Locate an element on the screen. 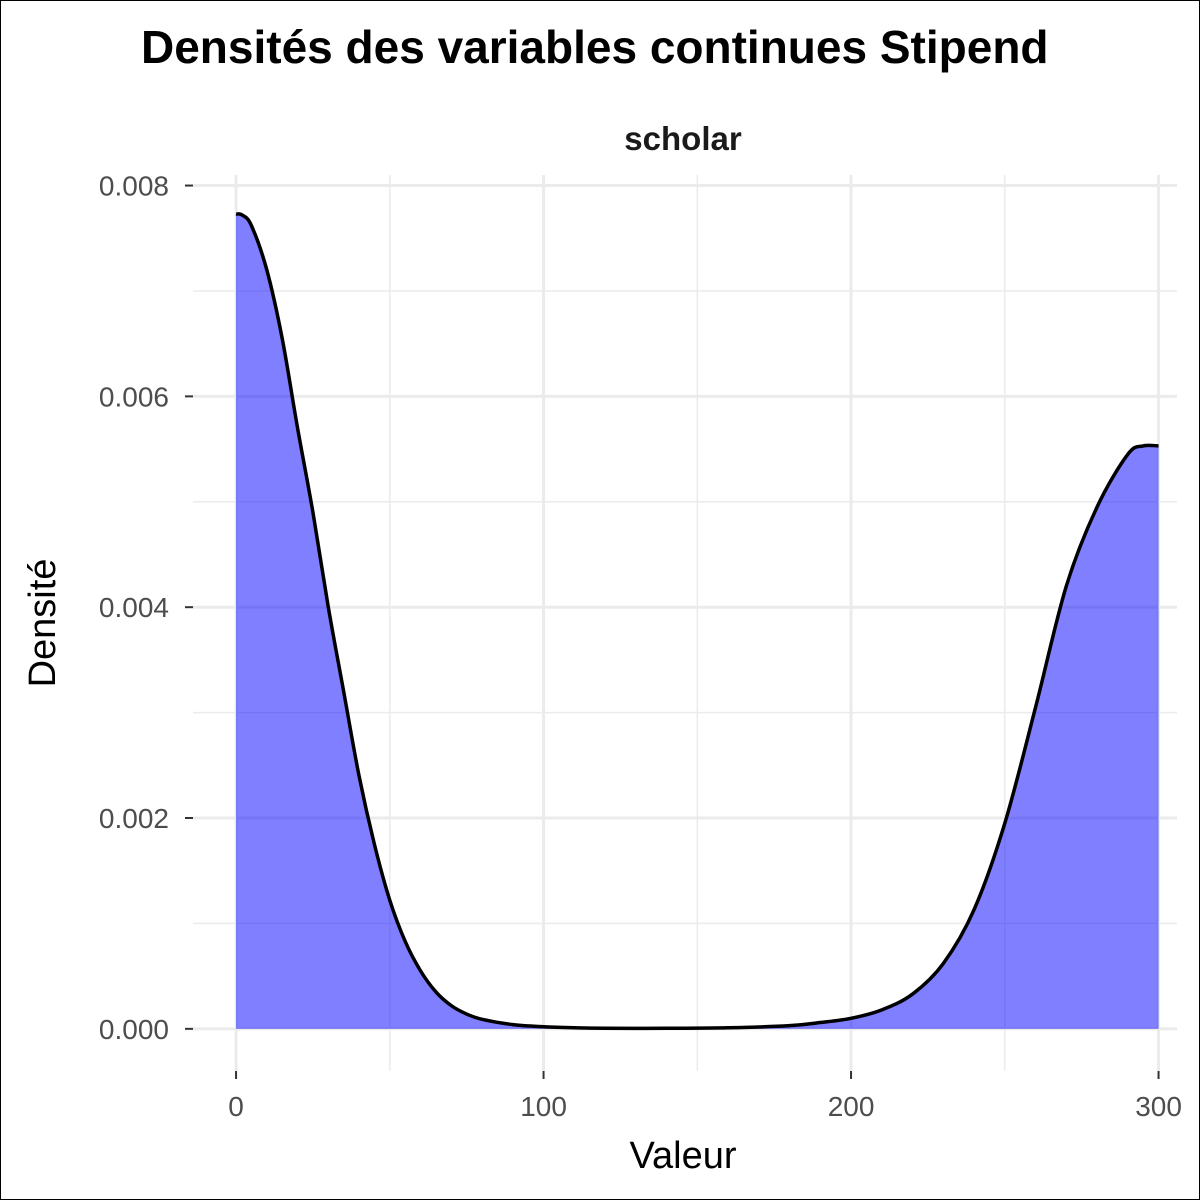 The width and height of the screenshot is (1200, 1200). y-tick-label: 0.004 is located at coordinates (134, 607).